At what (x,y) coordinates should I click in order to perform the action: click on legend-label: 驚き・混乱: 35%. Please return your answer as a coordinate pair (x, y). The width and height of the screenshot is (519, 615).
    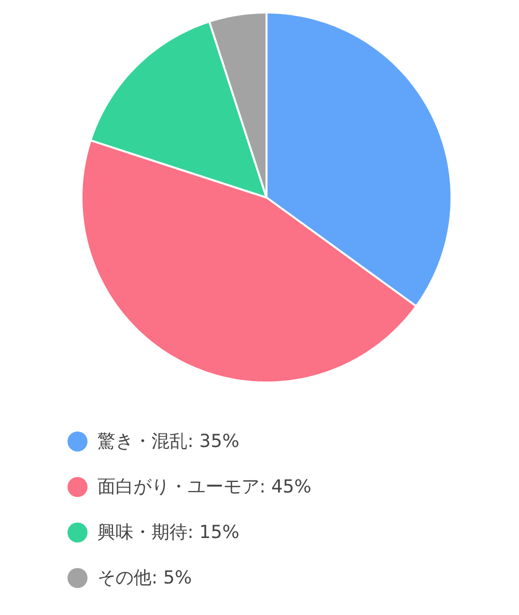
    Looking at the image, I should click on (169, 441).